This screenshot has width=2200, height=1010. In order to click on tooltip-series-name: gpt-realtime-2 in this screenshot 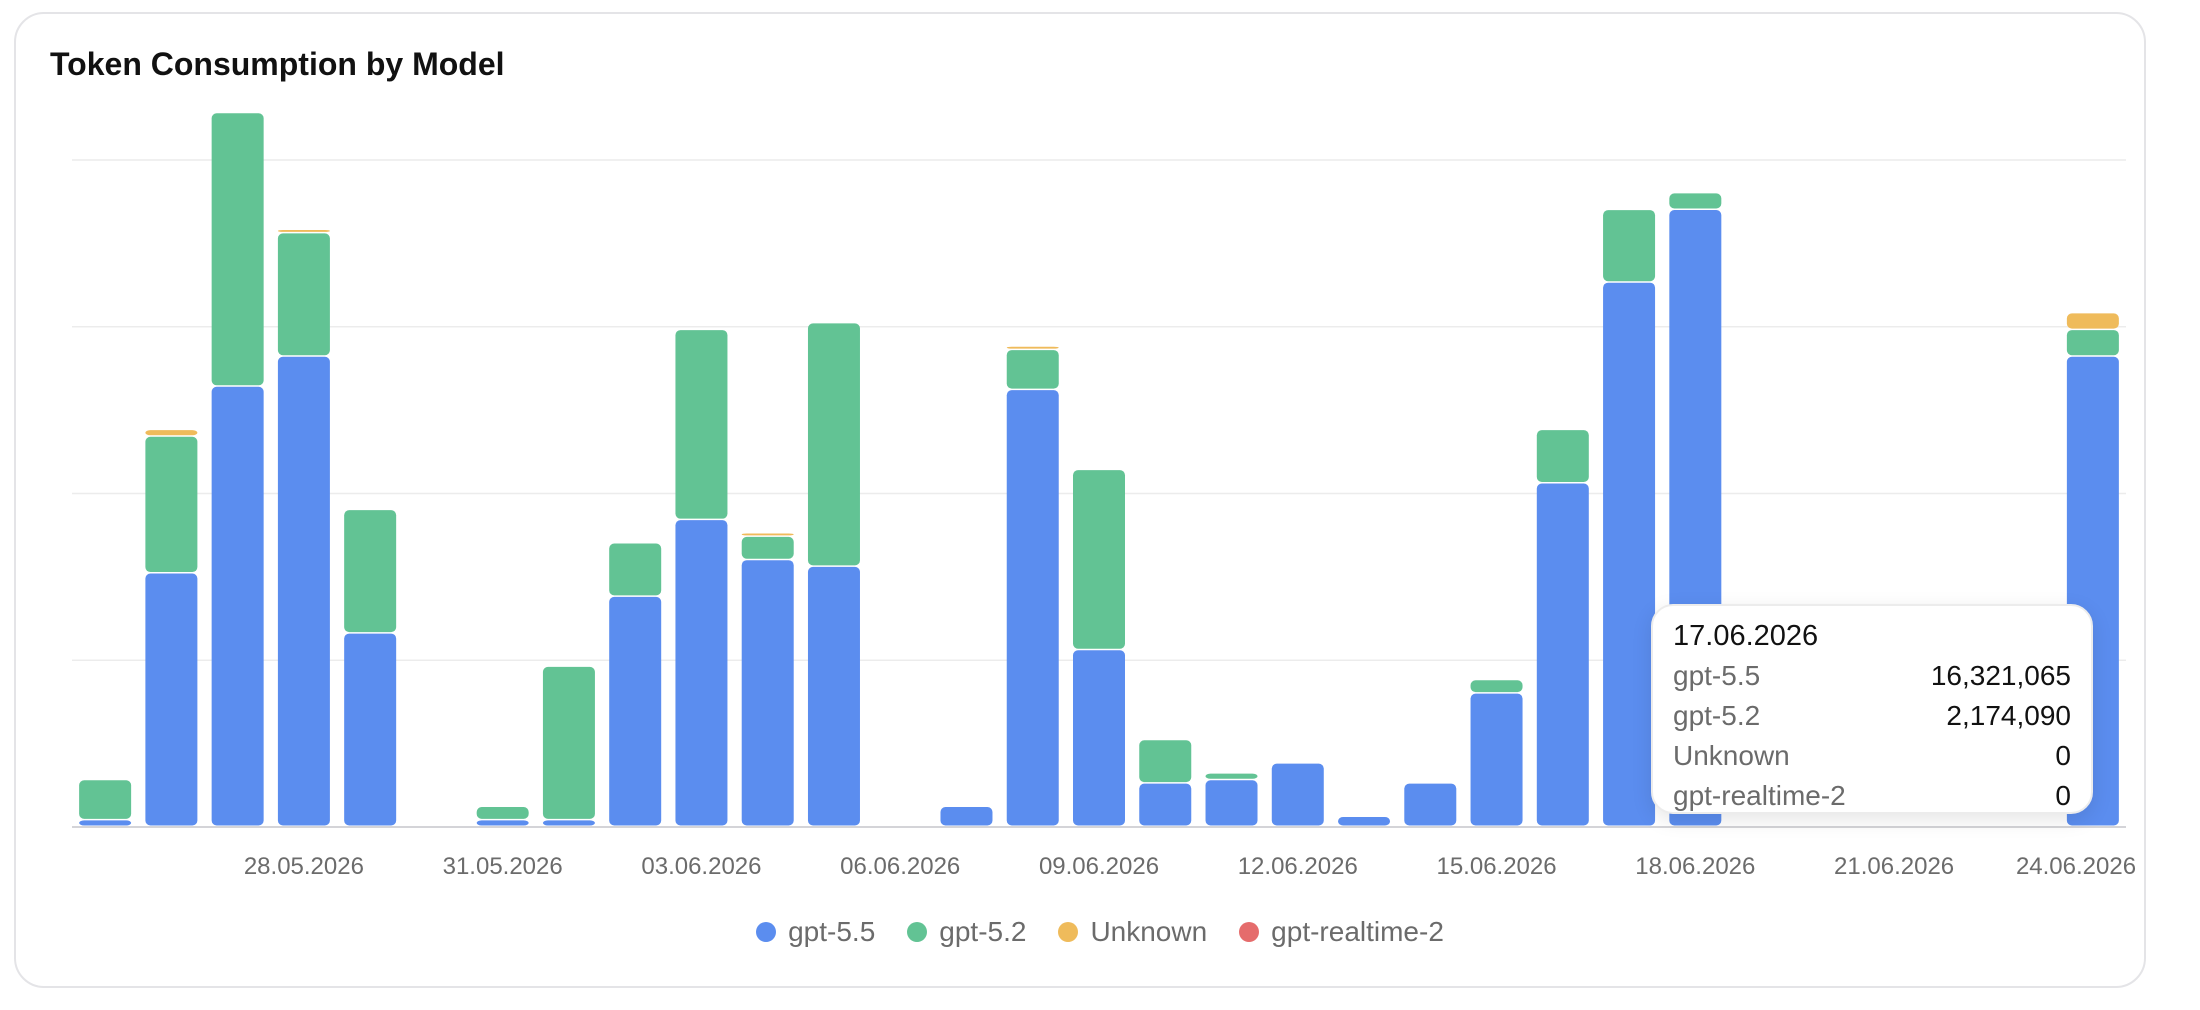, I will do `click(1759, 795)`.